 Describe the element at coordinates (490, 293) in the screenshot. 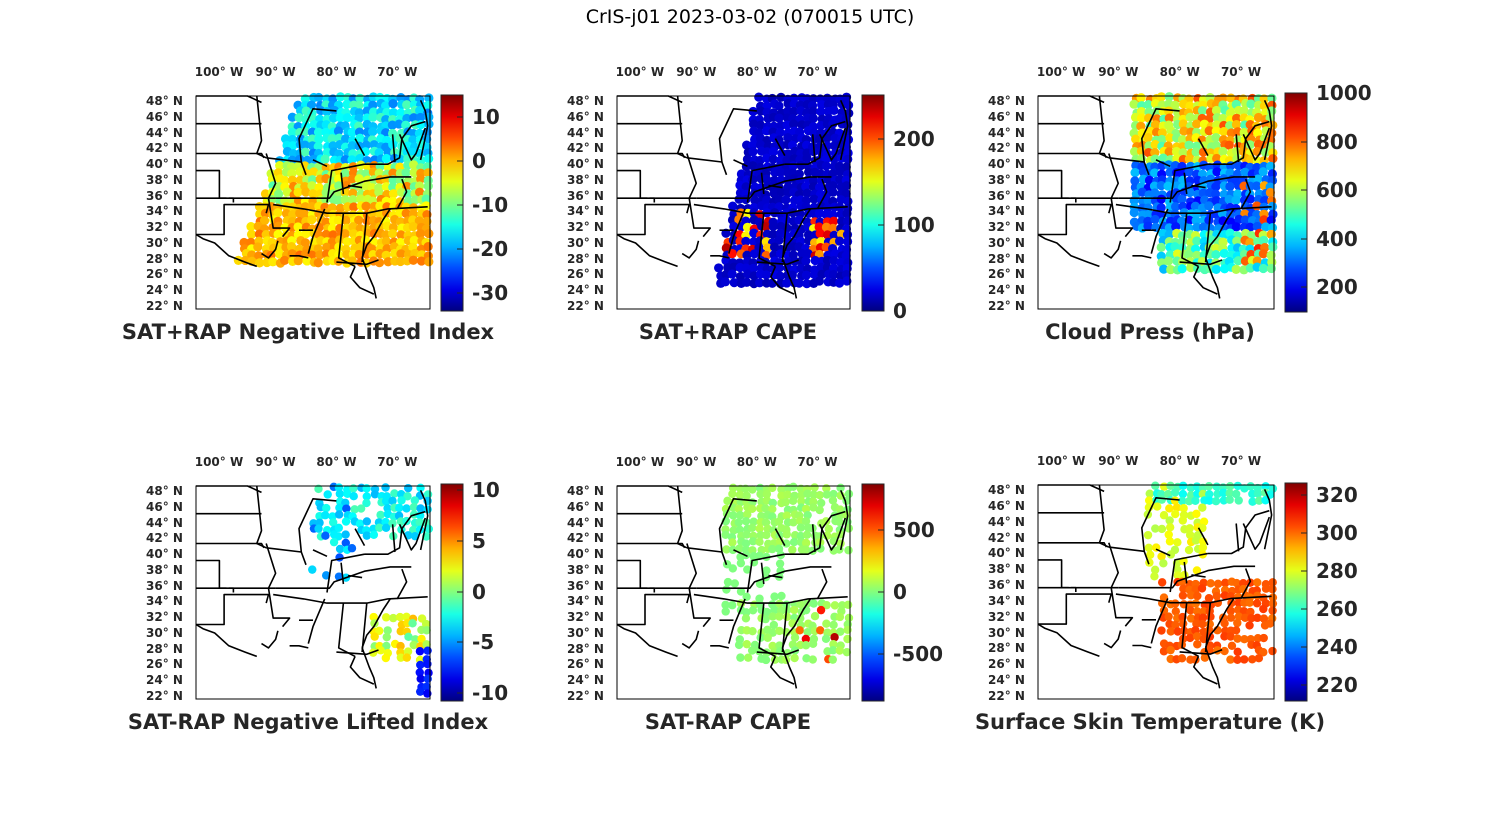

I see `colorbar-tick-label: -30` at that location.